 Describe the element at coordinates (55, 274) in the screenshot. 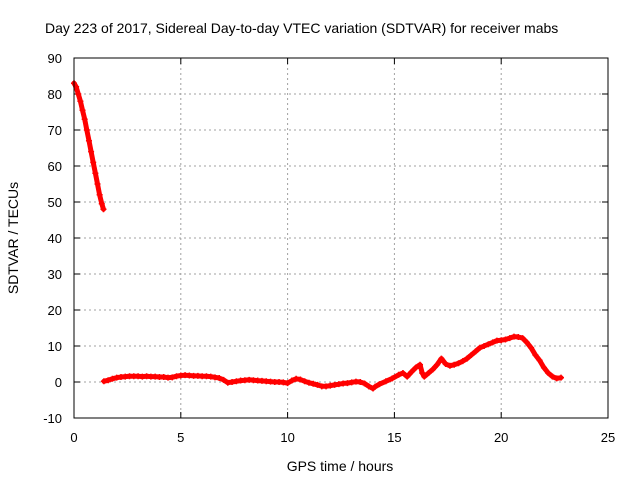

I see `y-tick-label: 30` at that location.